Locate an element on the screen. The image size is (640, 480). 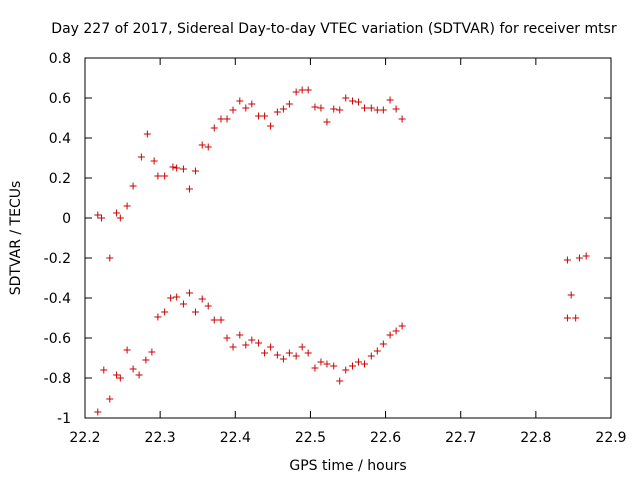
y-tick-label: 0 is located at coordinates (66, 219).